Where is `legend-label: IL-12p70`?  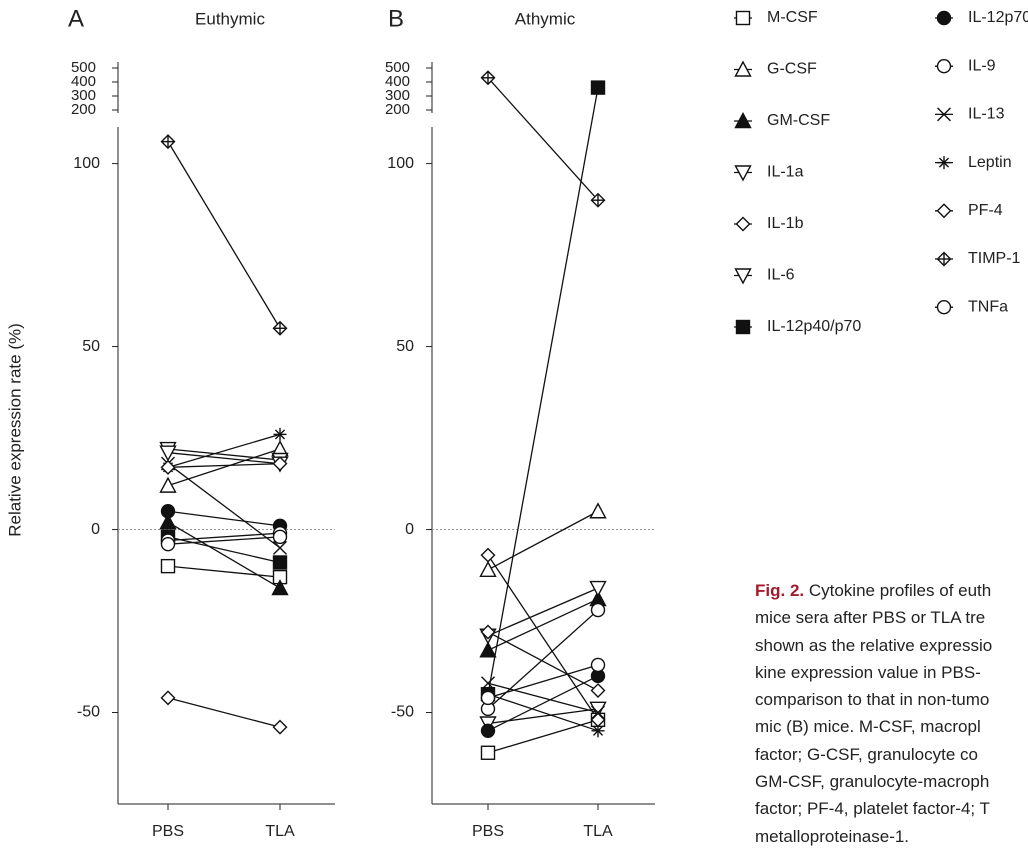 legend-label: IL-12p70 is located at coordinates (998, 17).